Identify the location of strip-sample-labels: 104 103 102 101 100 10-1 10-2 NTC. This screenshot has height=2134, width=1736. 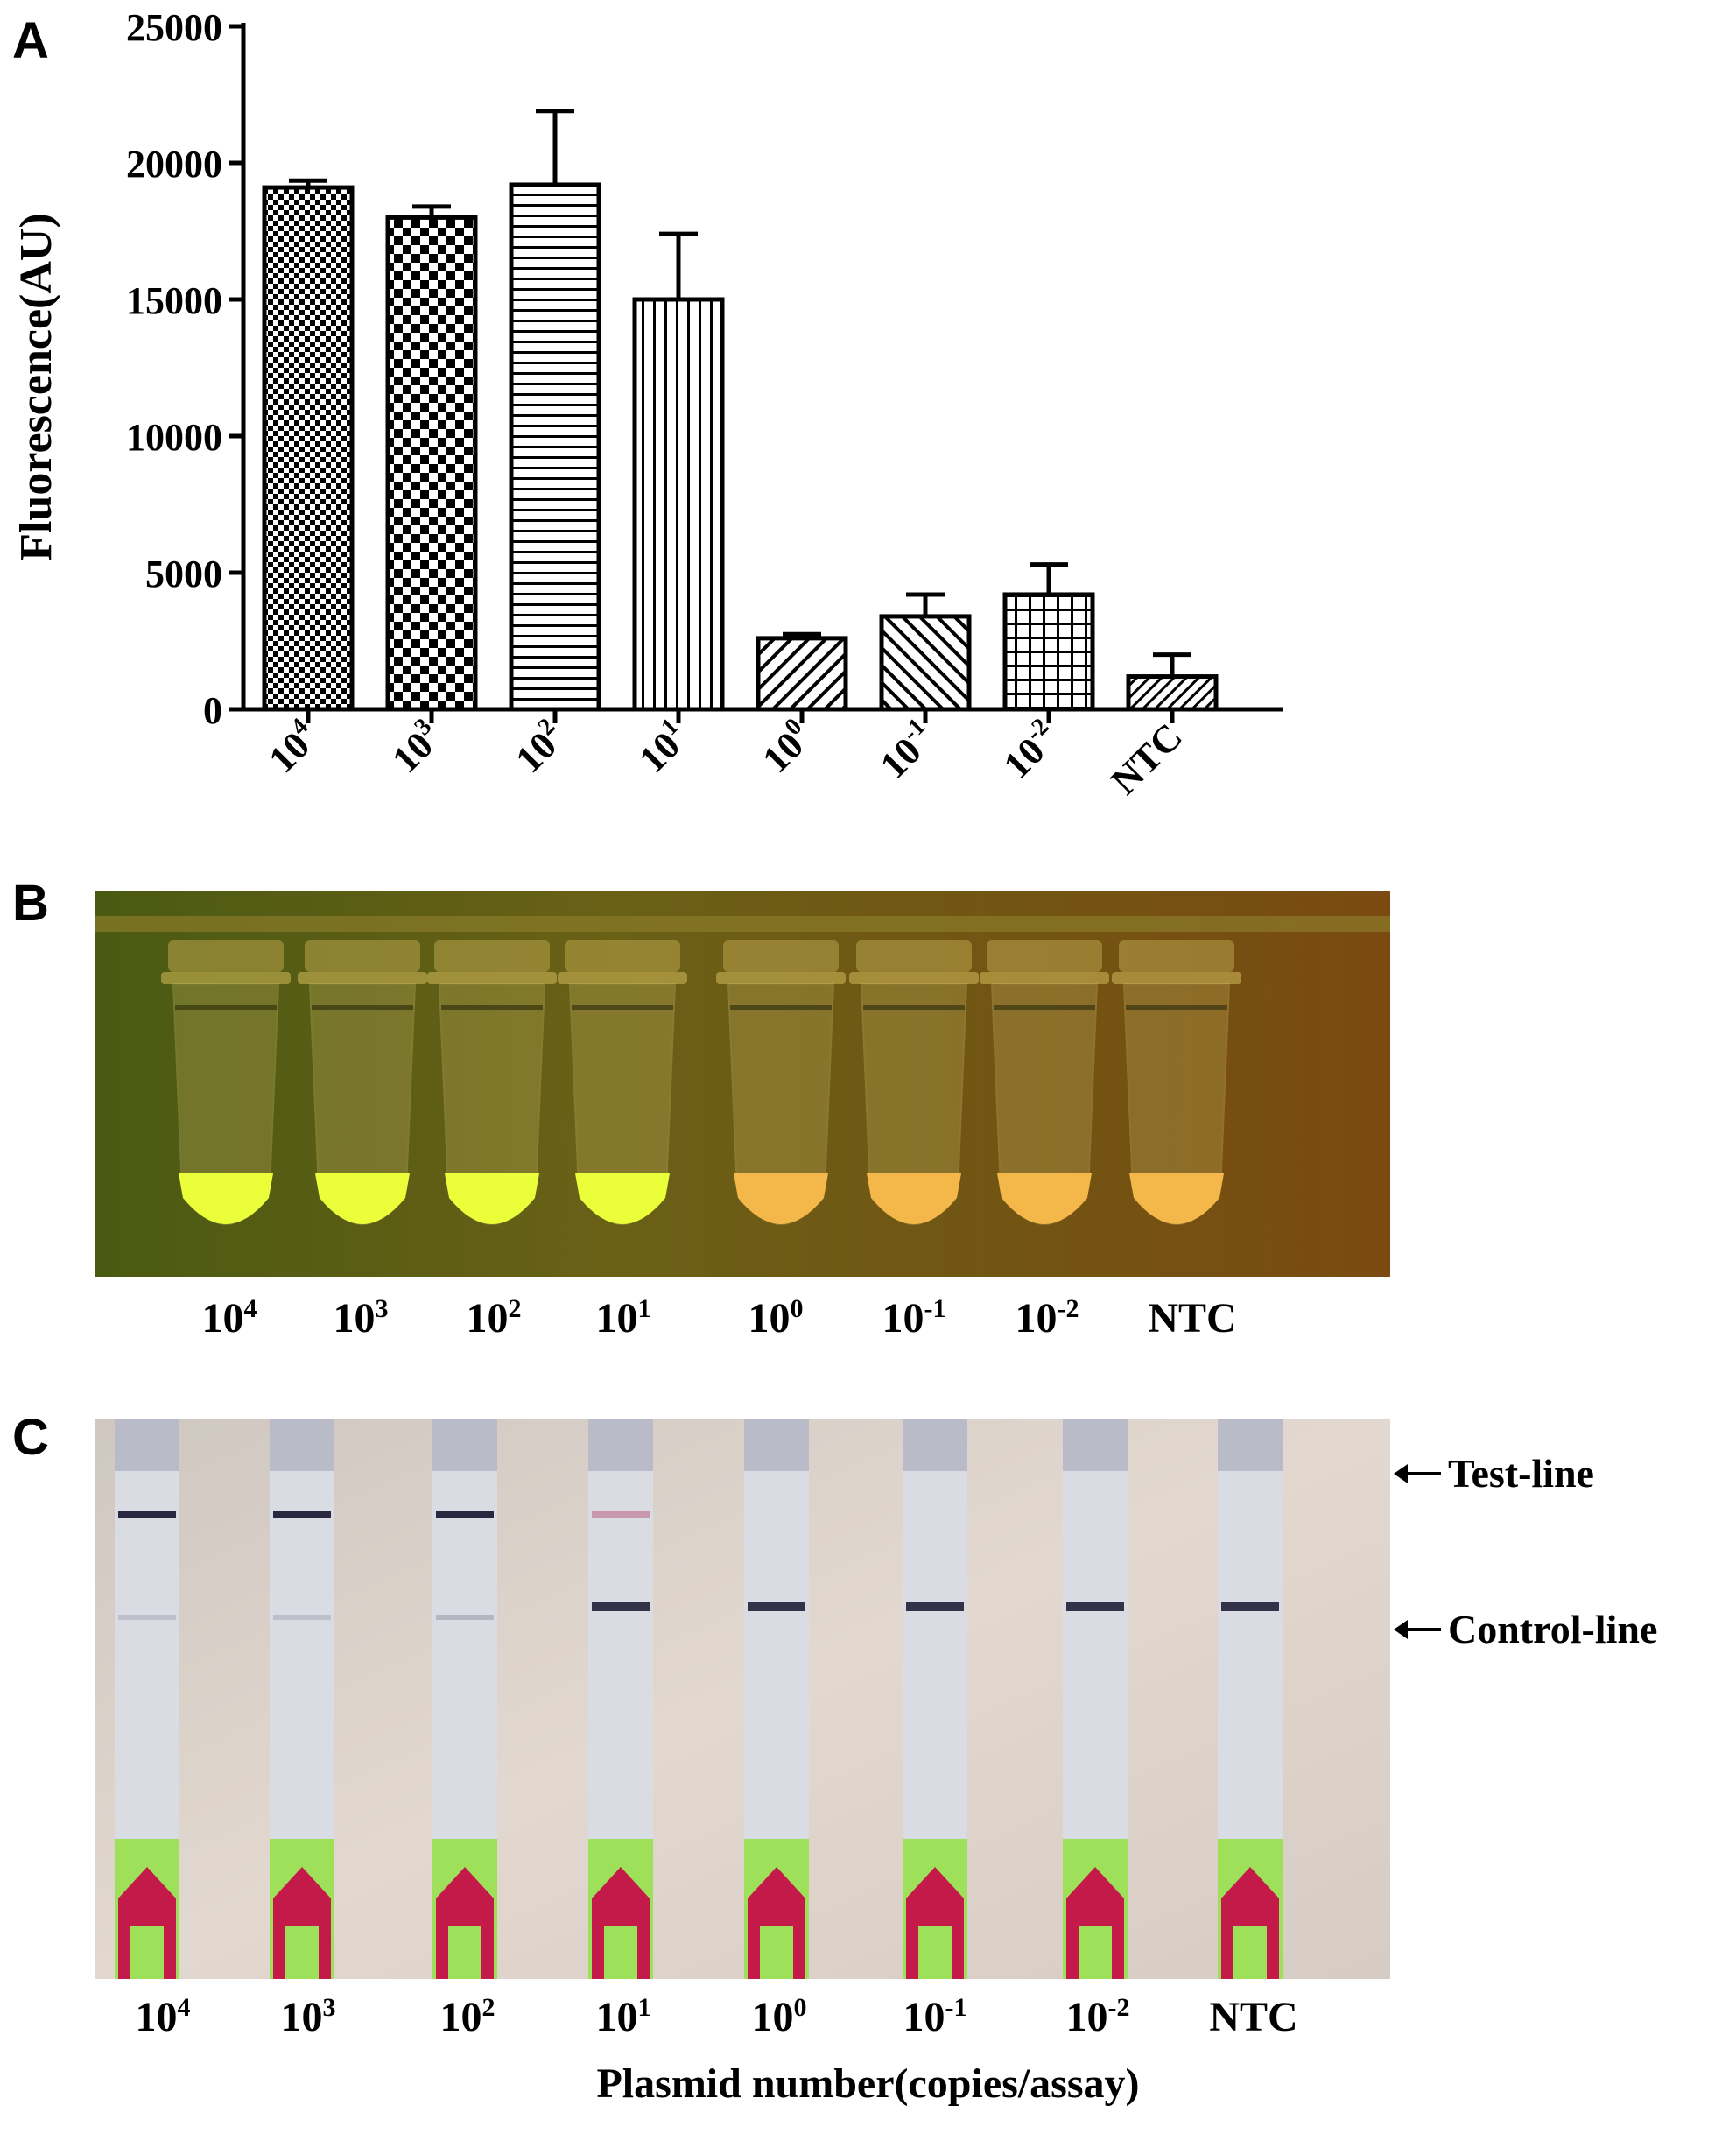
(868, 2023).